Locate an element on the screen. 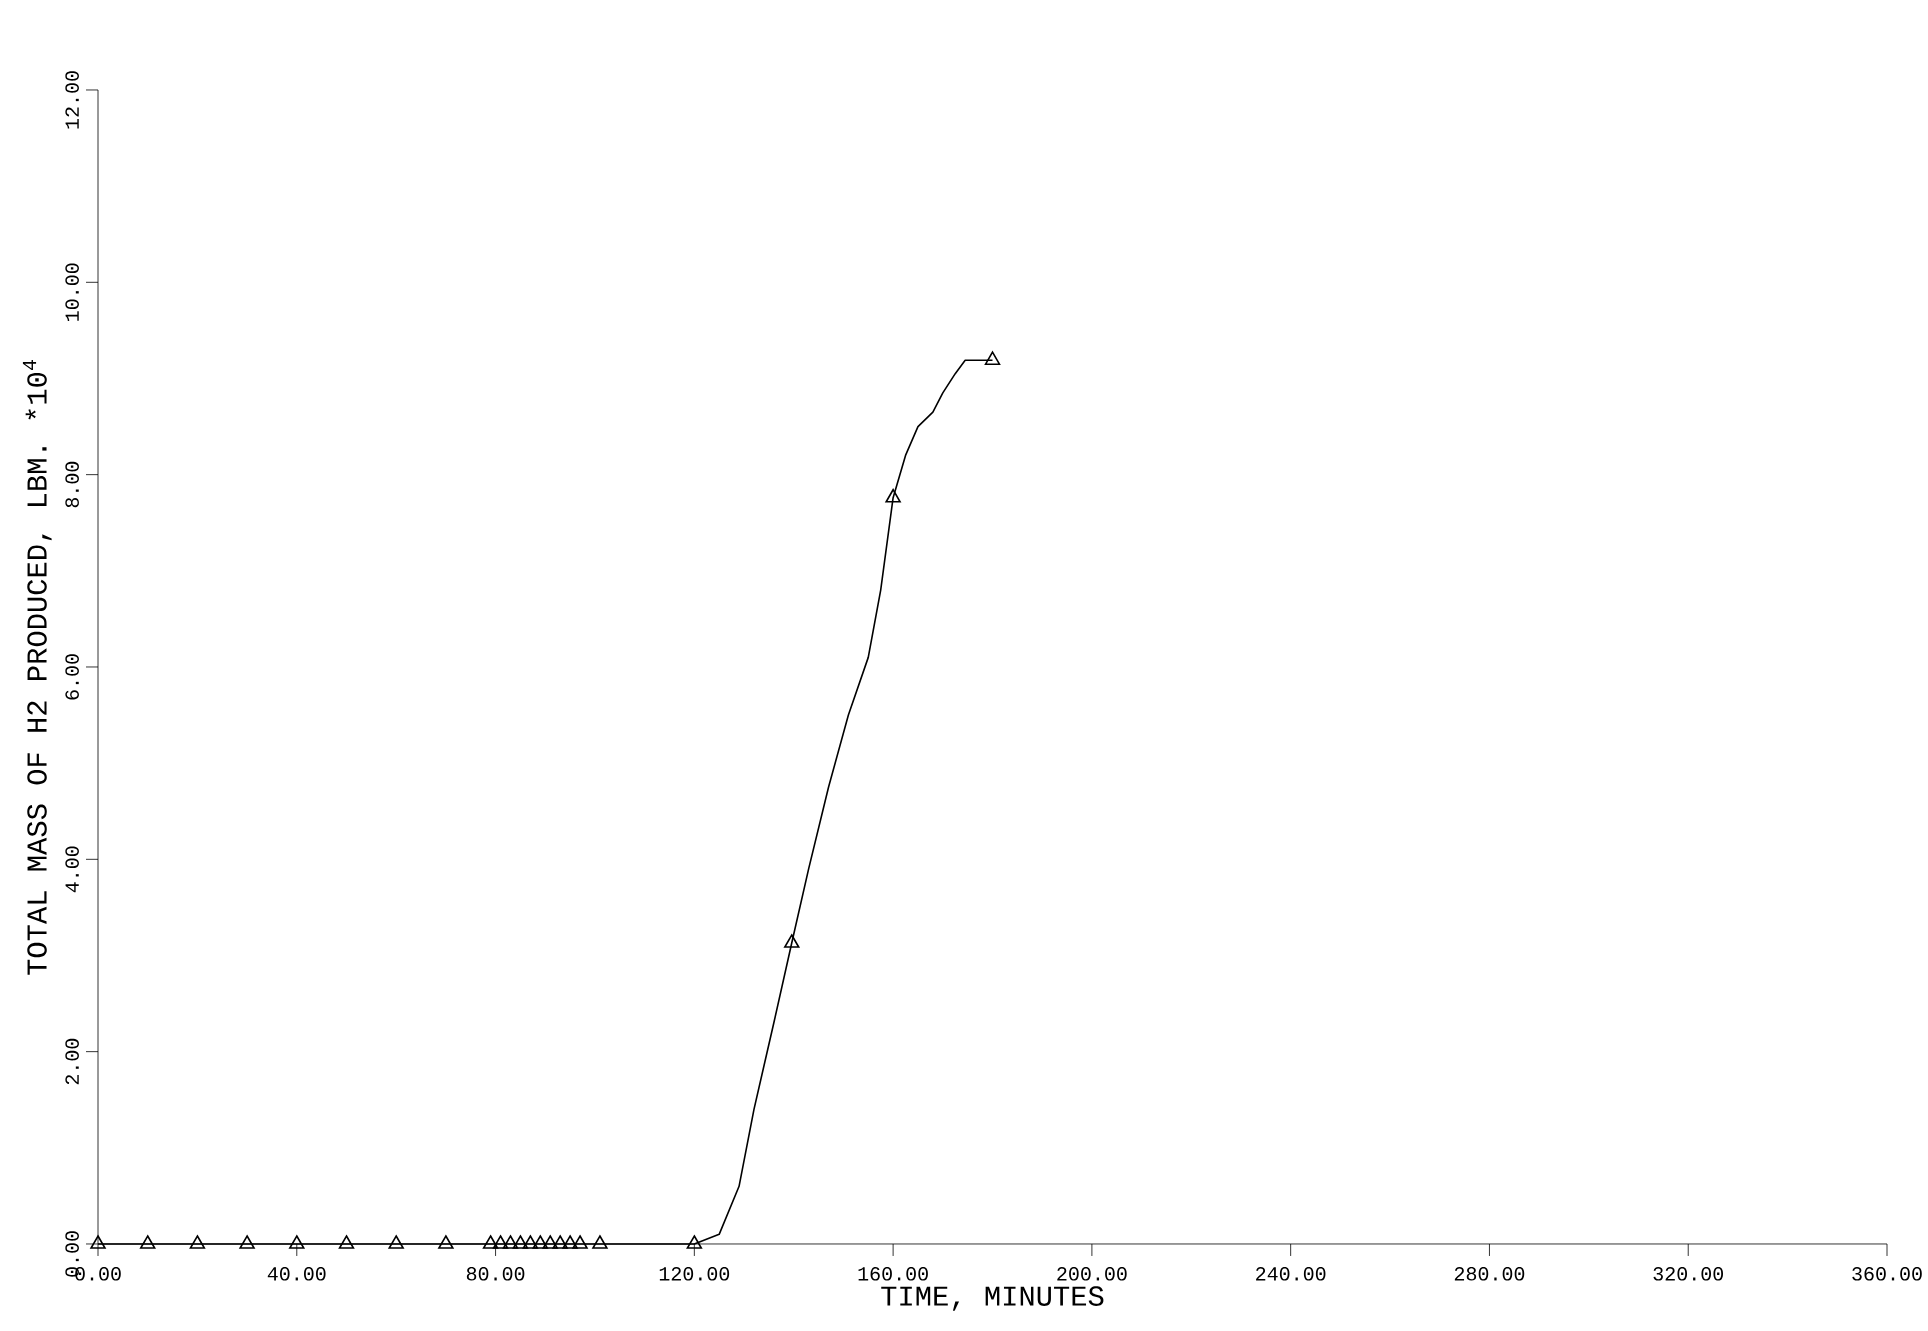 The image size is (1928, 1331). y-tick-label: 6.00 is located at coordinates (72, 677).